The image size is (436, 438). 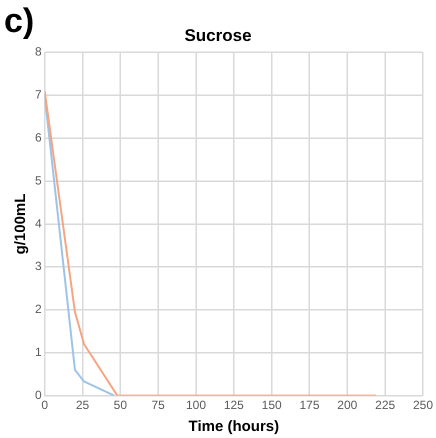 I want to click on chart-title: Sucrose, so click(x=218, y=35).